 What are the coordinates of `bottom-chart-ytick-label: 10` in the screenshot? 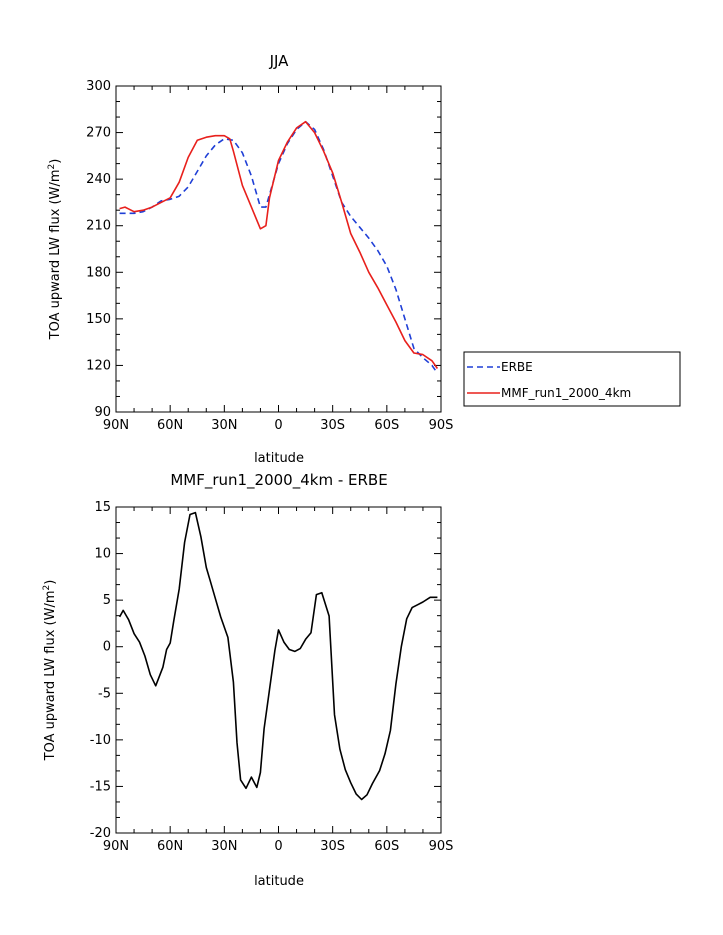 It's located at (102, 554).